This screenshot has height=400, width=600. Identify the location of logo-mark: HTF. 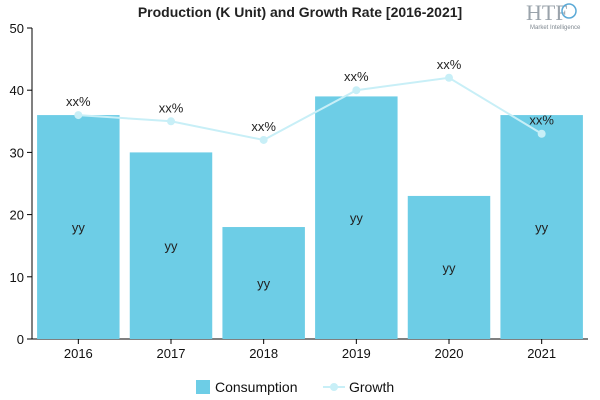
(547, 12).